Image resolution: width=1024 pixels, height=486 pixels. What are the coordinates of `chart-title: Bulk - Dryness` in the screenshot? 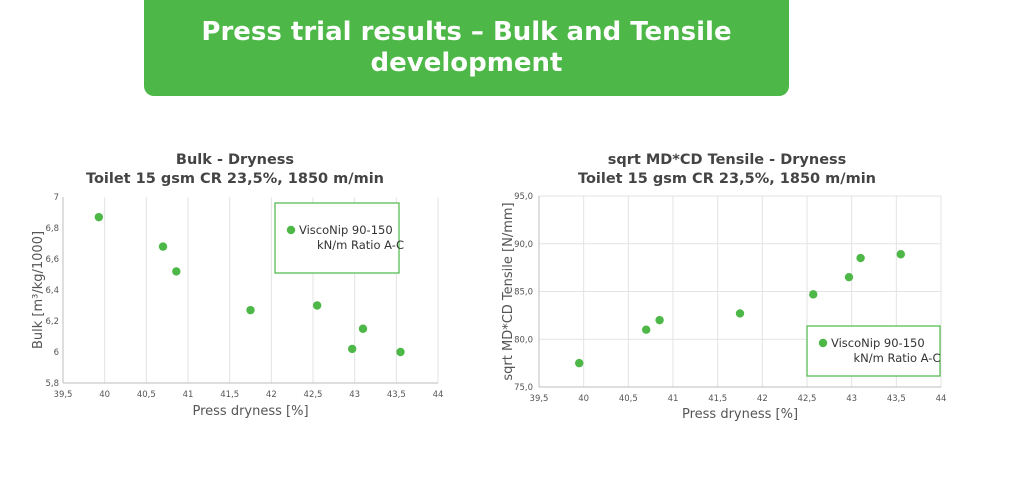 It's located at (235, 160).